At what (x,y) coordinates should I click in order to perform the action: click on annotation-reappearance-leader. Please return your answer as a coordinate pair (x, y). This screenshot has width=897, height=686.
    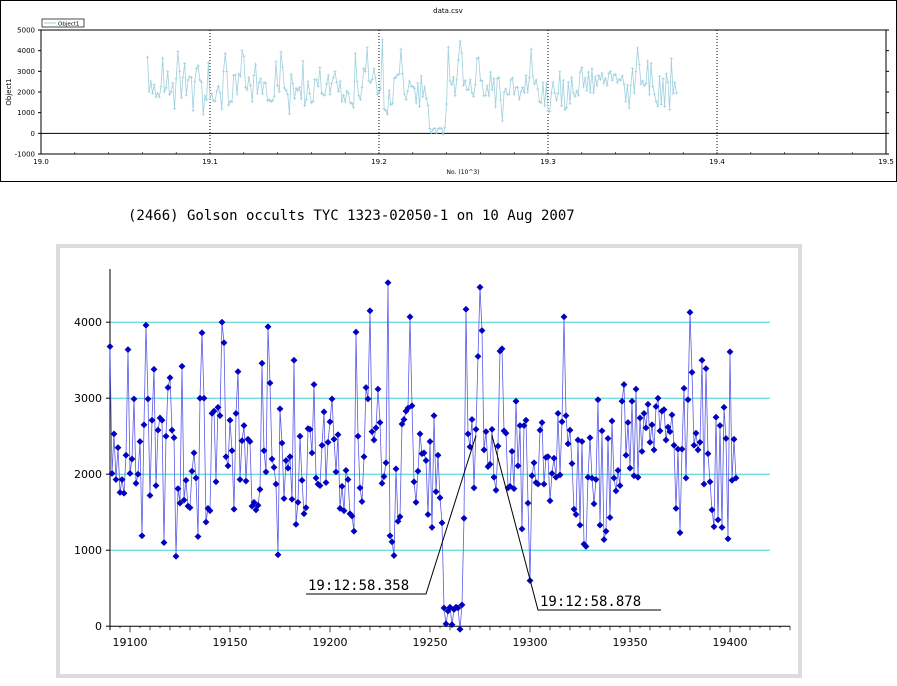
    Looking at the image, I should click on (576, 523).